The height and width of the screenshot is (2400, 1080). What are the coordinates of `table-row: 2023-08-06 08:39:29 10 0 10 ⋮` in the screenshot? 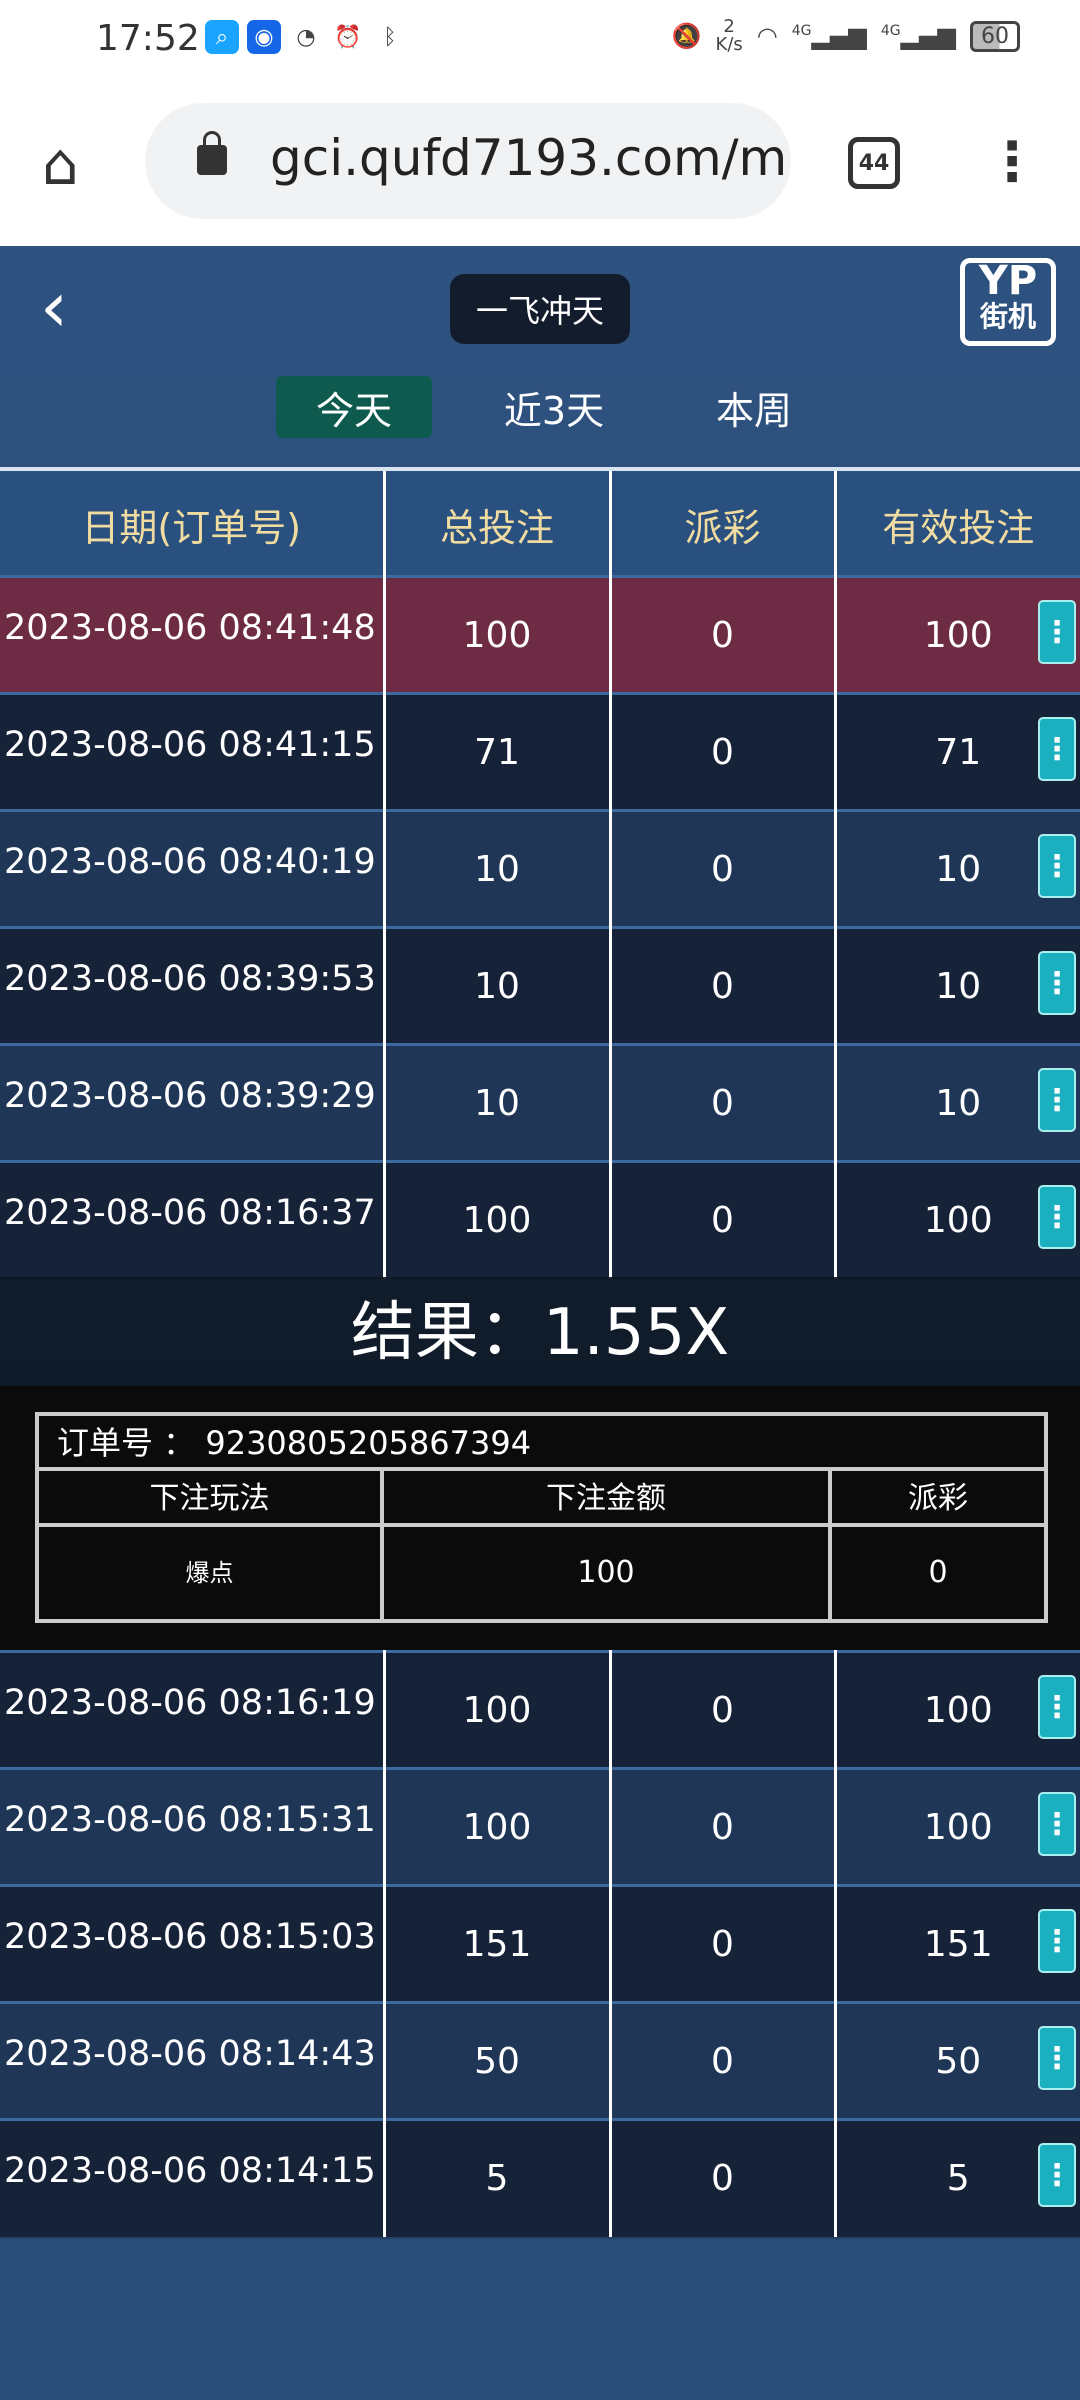 It's located at (540, 1102).